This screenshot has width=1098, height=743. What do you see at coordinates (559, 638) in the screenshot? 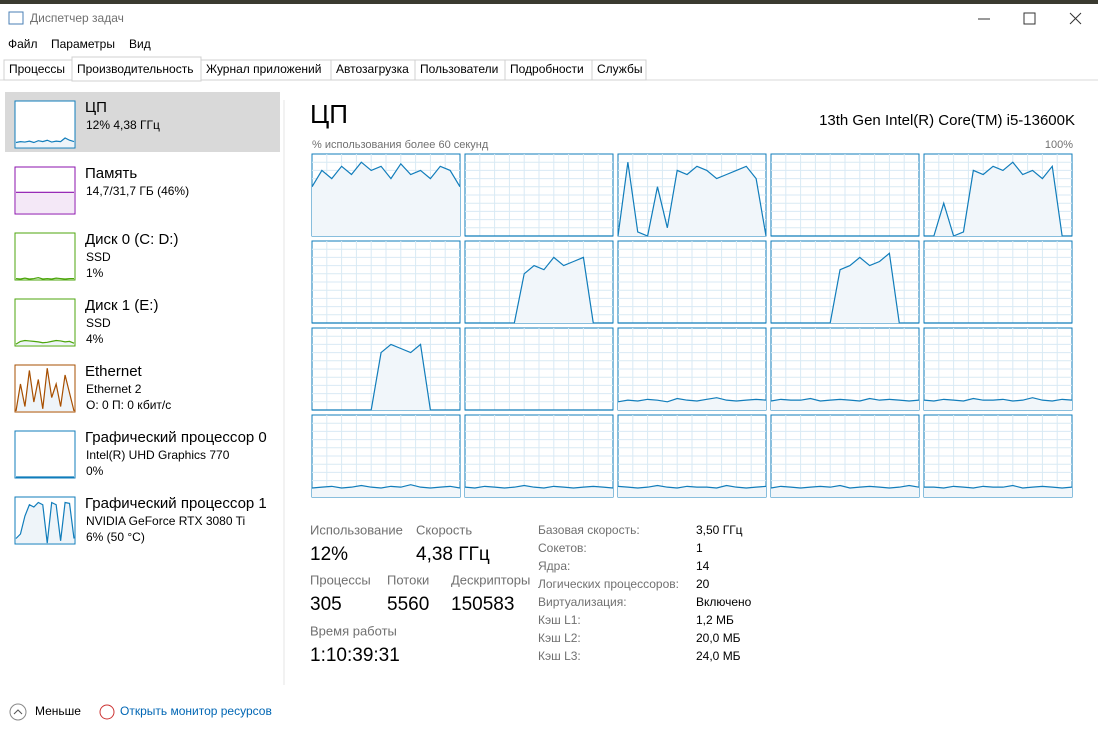
I see `spec-label: Кэш L2:` at bounding box center [559, 638].